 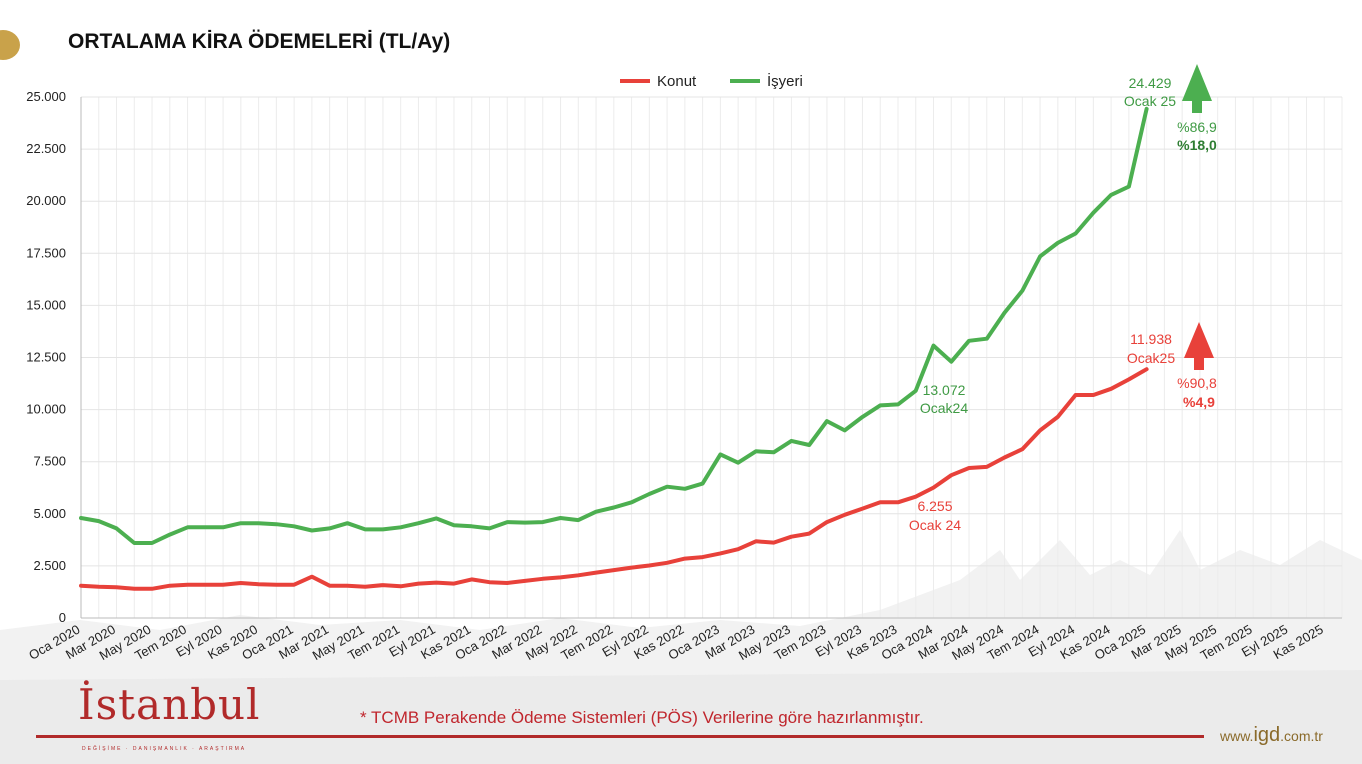 I want to click on y-tick-label: 12.500, so click(x=46, y=357).